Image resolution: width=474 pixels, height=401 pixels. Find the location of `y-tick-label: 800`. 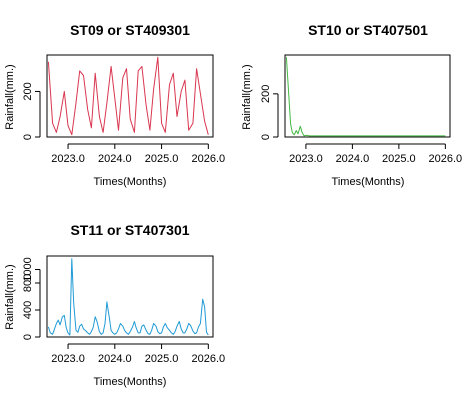

y-tick-label: 800 is located at coordinates (28, 283).